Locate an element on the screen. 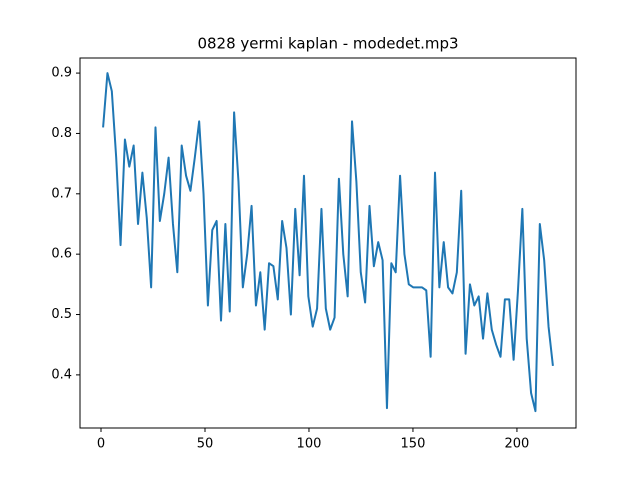 The image size is (640, 480). y-tick-label: 0.4 is located at coordinates (61, 374).